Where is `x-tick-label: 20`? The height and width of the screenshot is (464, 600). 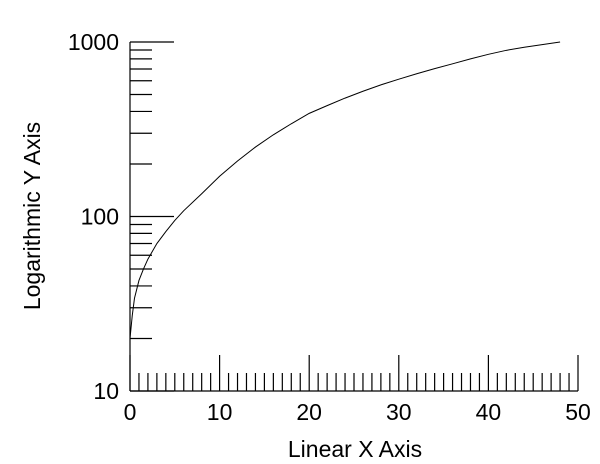 x-tick-label: 20 is located at coordinates (309, 412).